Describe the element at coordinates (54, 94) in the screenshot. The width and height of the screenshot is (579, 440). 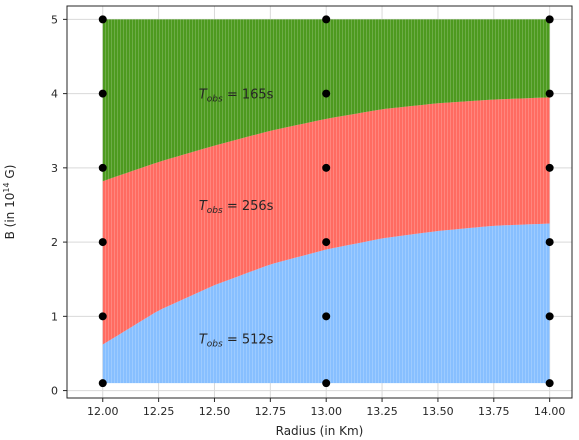
I see `y-tick-label: 4` at that location.